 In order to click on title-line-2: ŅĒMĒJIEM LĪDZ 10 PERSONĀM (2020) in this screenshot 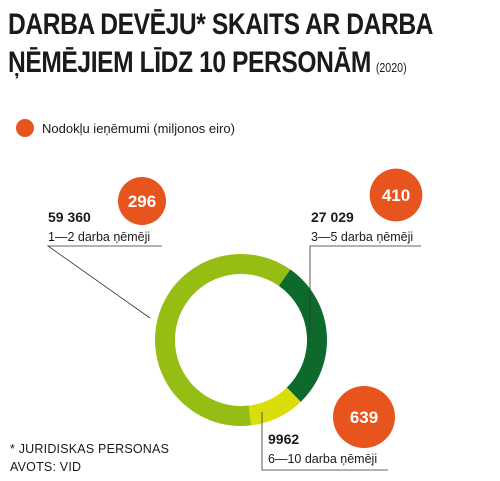, I will do `click(207, 65)`.